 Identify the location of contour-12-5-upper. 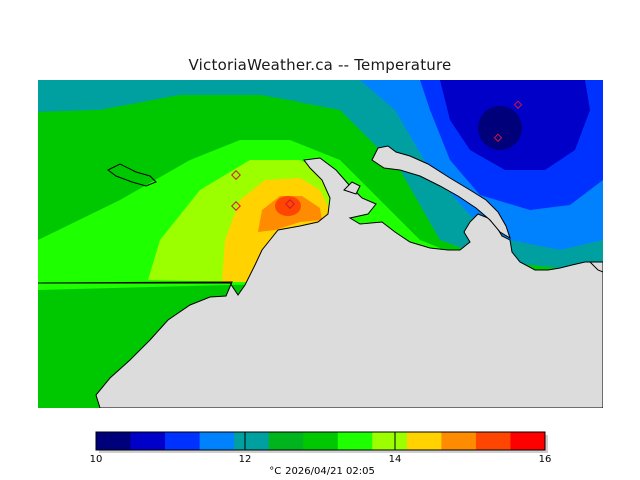
(169, 113).